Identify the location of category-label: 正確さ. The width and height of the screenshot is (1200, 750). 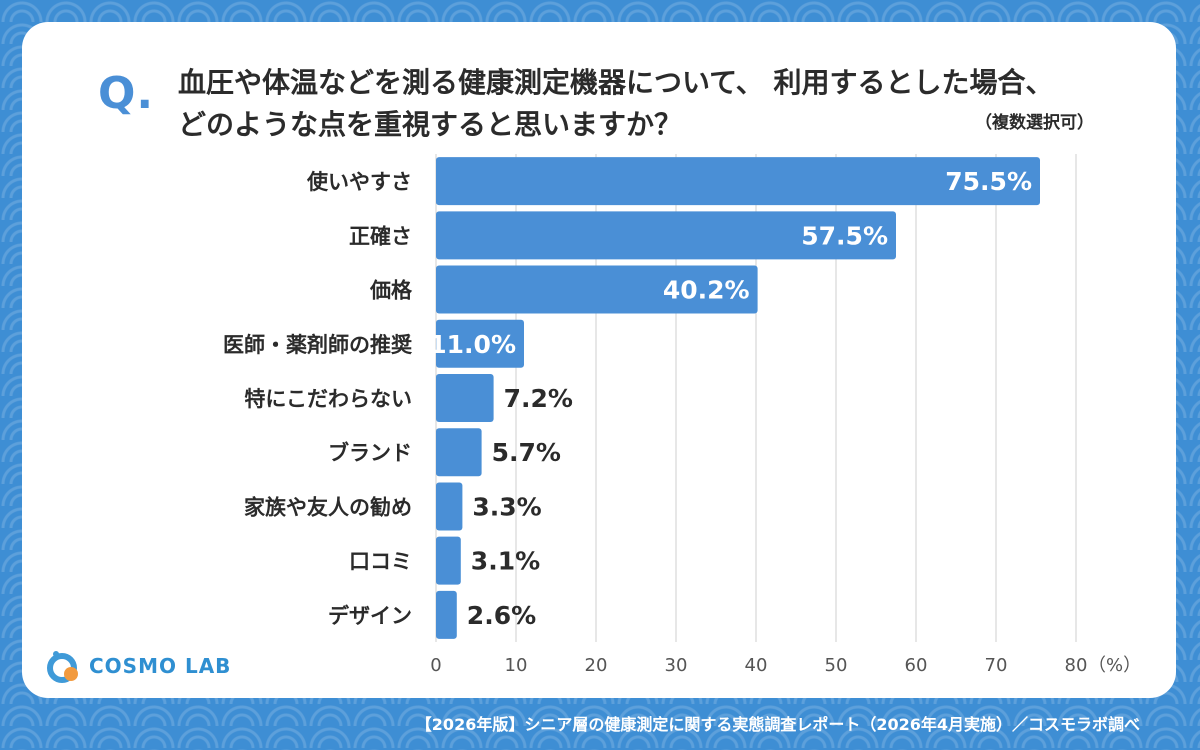
(380, 236).